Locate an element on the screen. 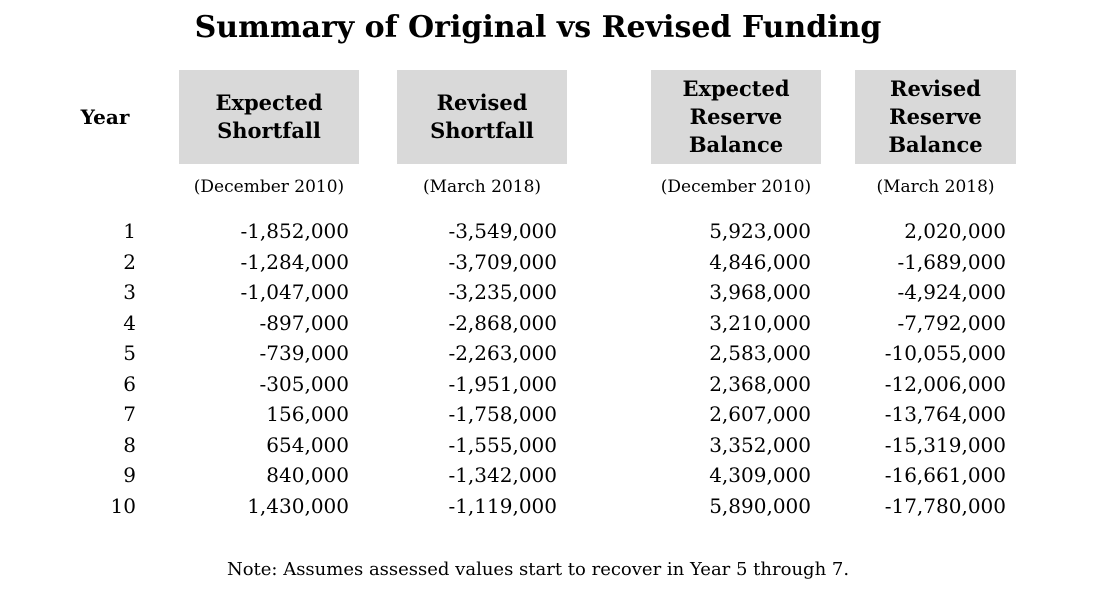 This screenshot has width=1115, height=608. table-row: 5 -739,000 -2,263,000 2,583,000 -10,055,000 is located at coordinates (538, 353).